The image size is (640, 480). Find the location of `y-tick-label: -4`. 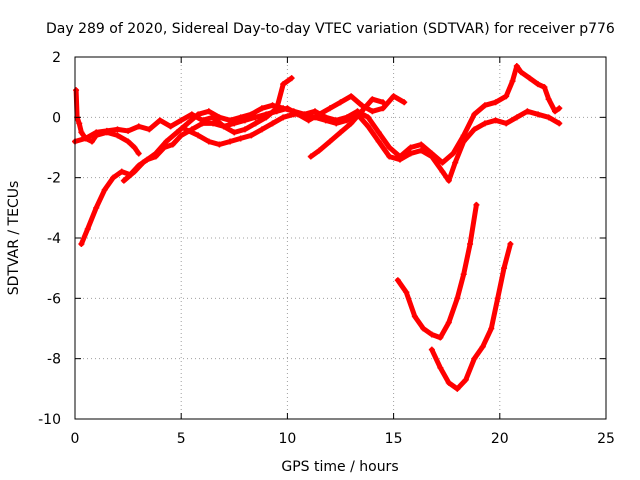

y-tick-label: -4 is located at coordinates (54, 239).